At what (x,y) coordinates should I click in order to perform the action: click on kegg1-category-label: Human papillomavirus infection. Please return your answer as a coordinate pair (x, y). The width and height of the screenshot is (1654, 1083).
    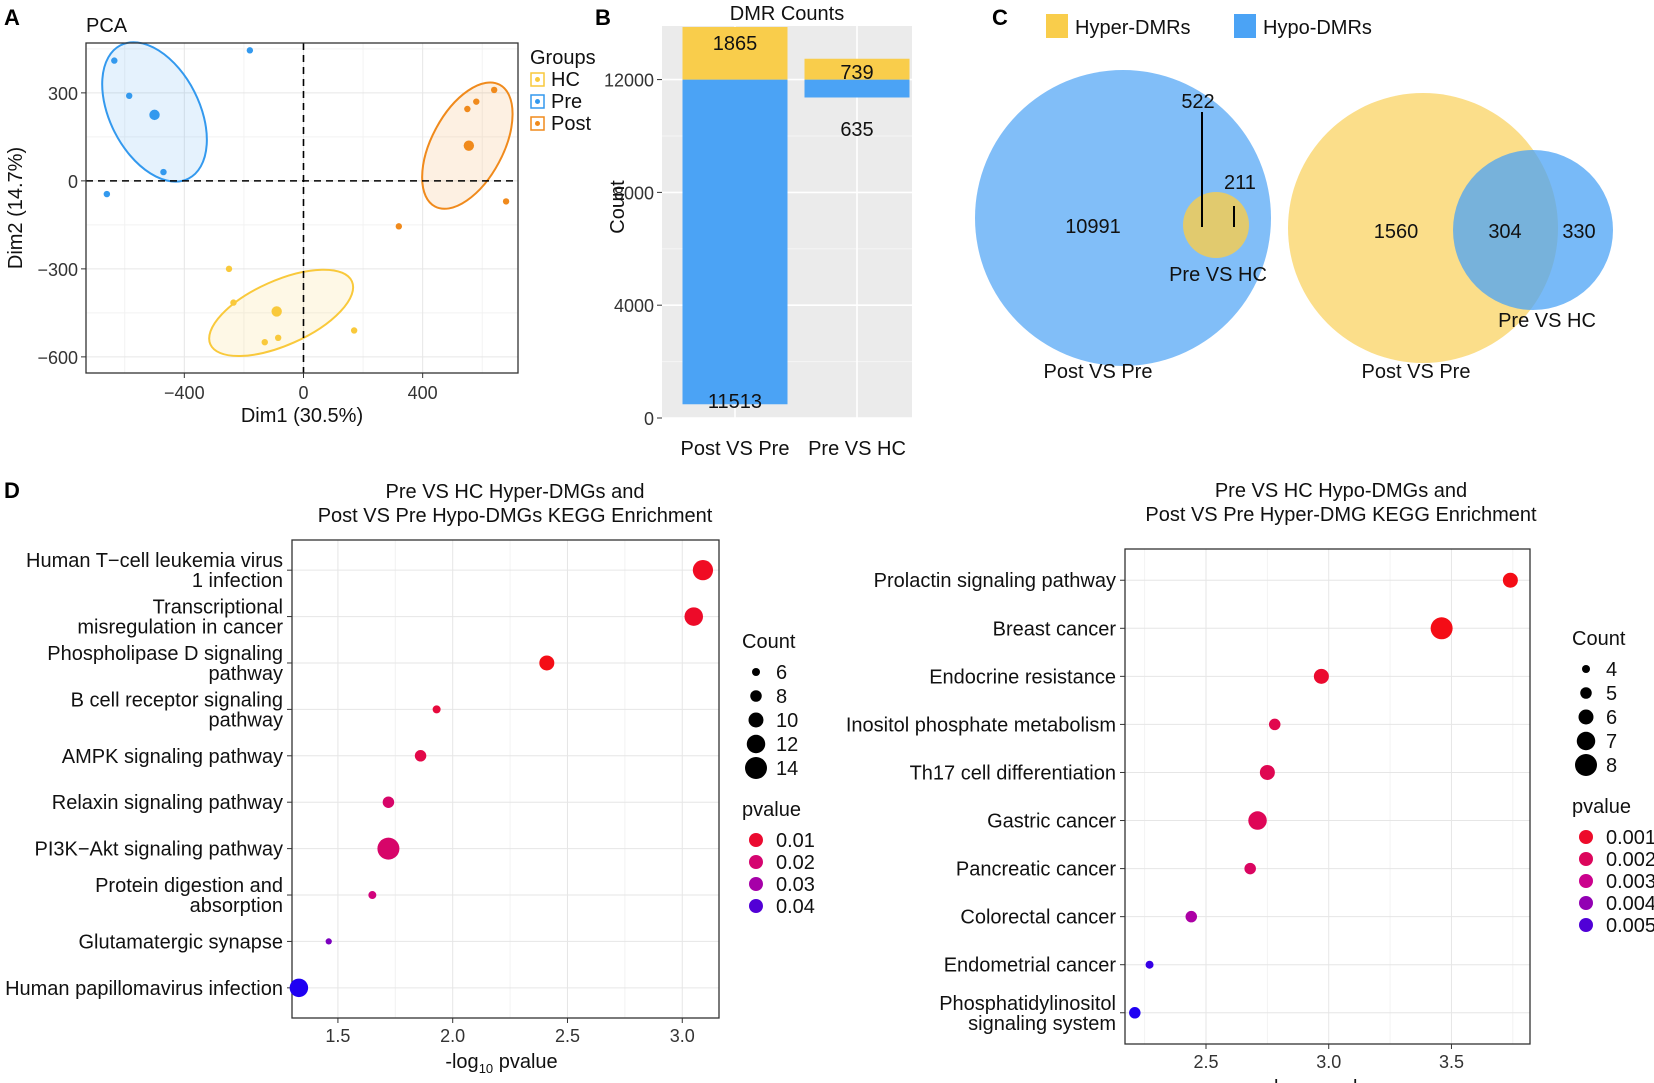
    Looking at the image, I should click on (144, 989).